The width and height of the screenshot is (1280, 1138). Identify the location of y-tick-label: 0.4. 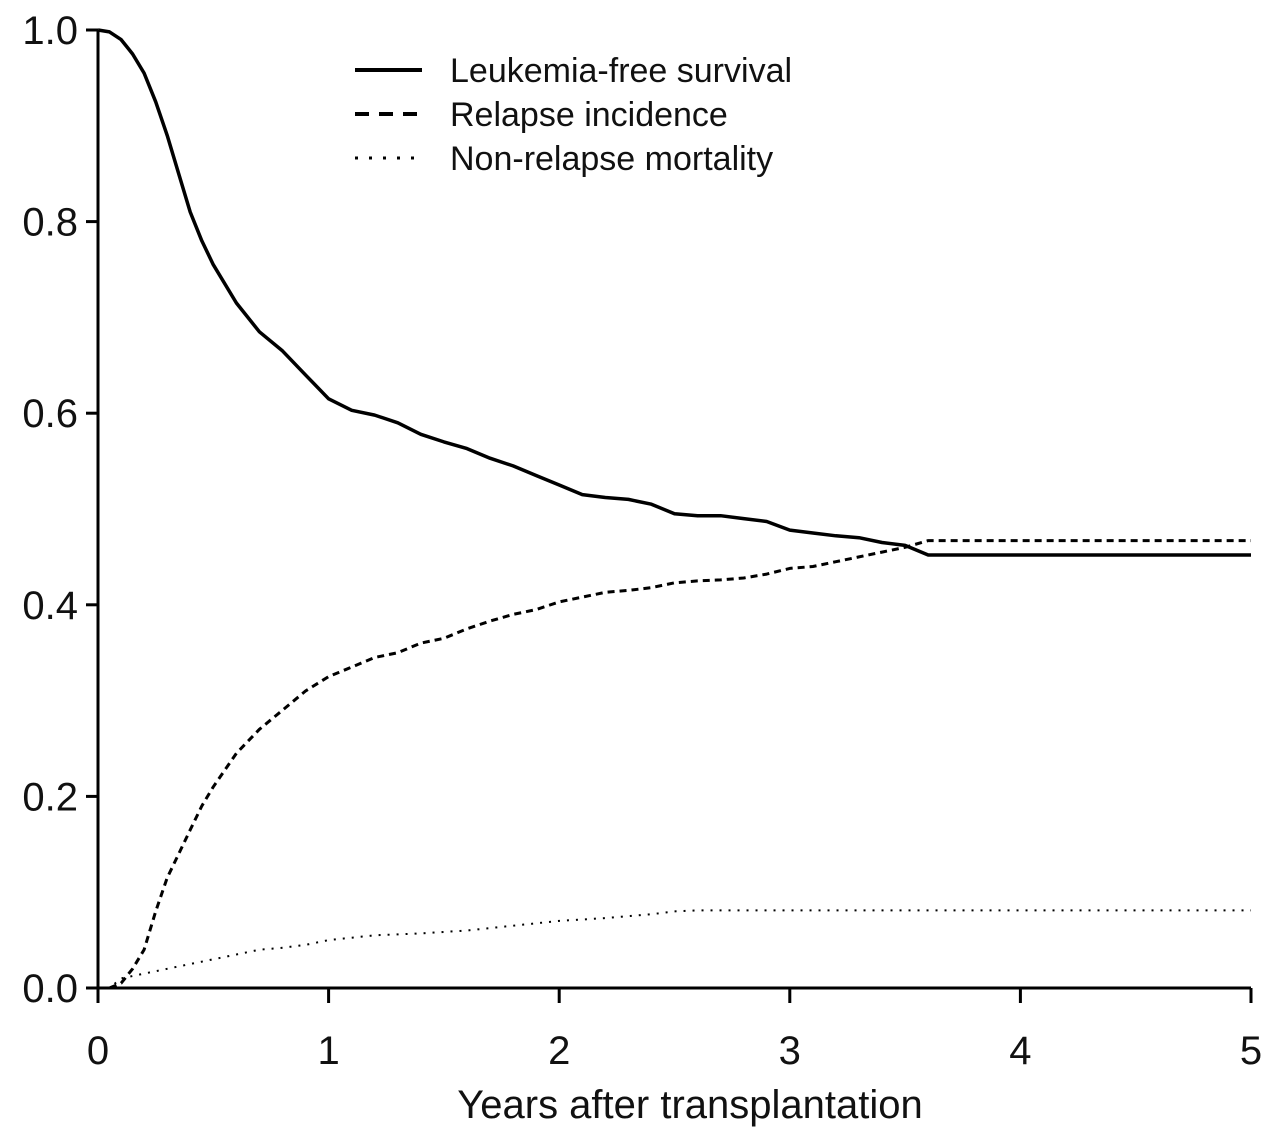
(50, 606).